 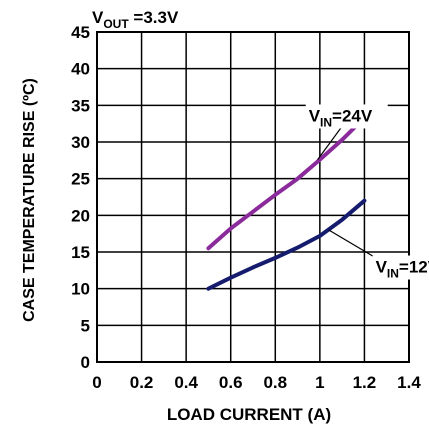 I want to click on x-tick-label: 1.4, so click(x=409, y=382).